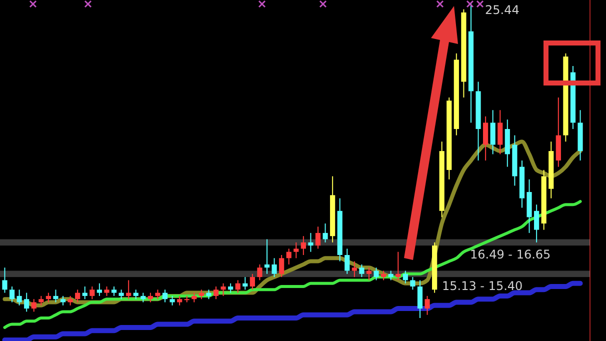 The width and height of the screenshot is (606, 341). I want to click on annotation: 25.44, so click(502, 10).